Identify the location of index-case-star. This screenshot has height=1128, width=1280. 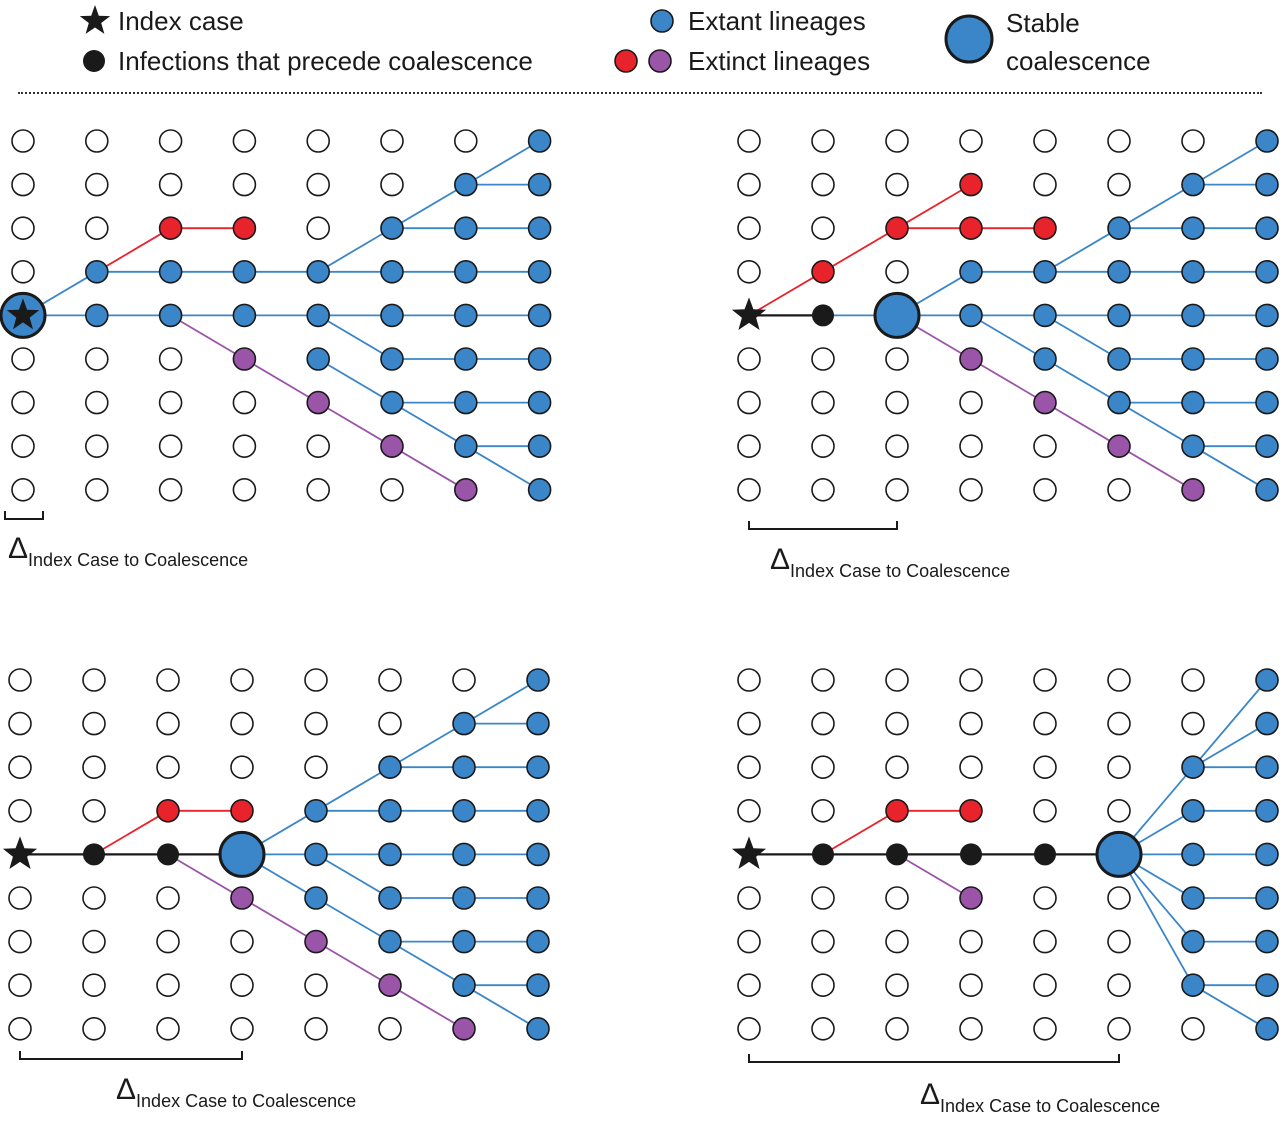
(20, 852).